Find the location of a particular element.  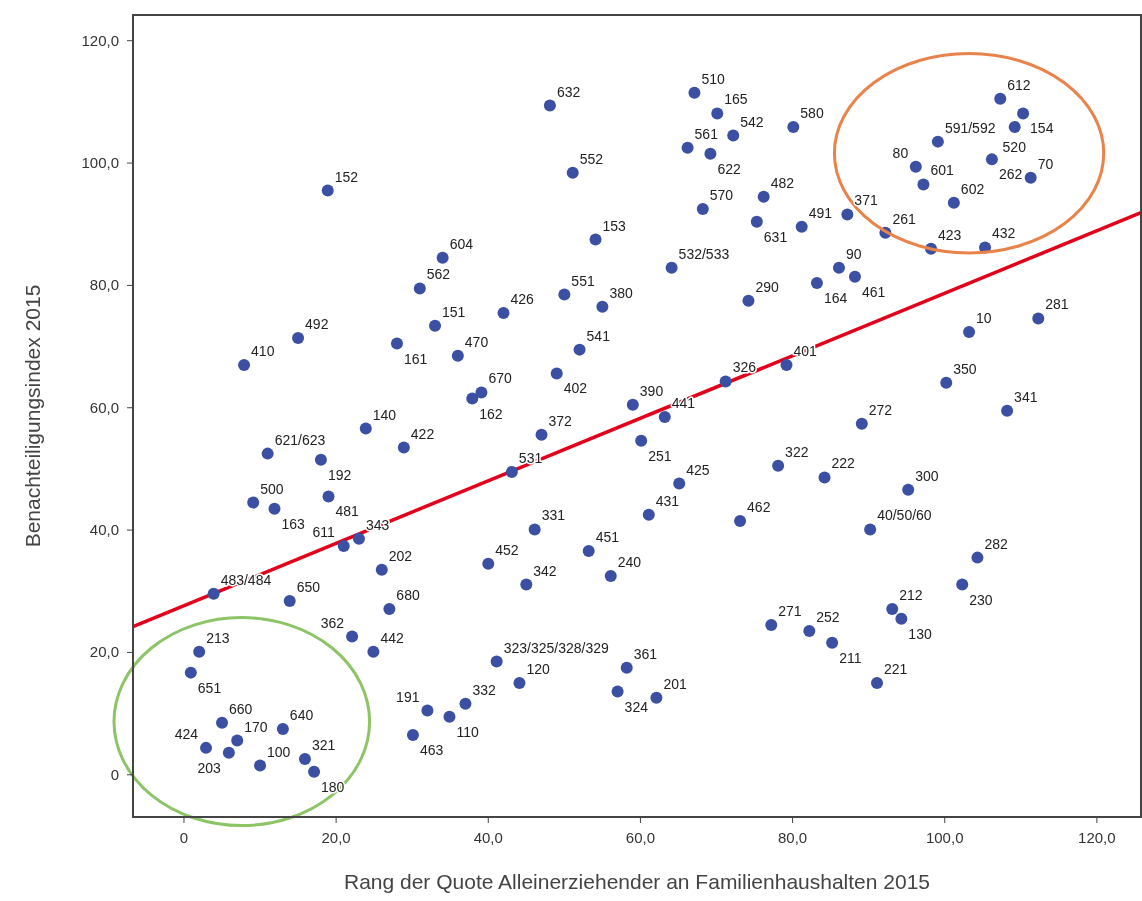

annotation: 650 is located at coordinates (308, 587).